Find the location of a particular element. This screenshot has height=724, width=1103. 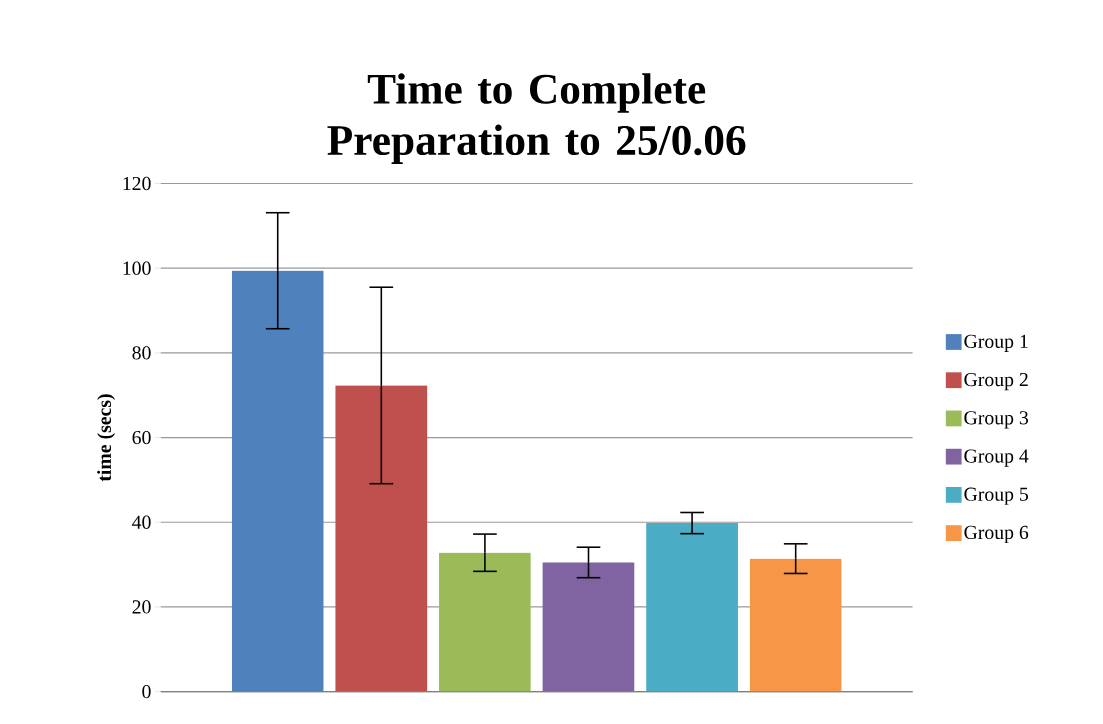

y-tick-label: 60 is located at coordinates (141, 437).